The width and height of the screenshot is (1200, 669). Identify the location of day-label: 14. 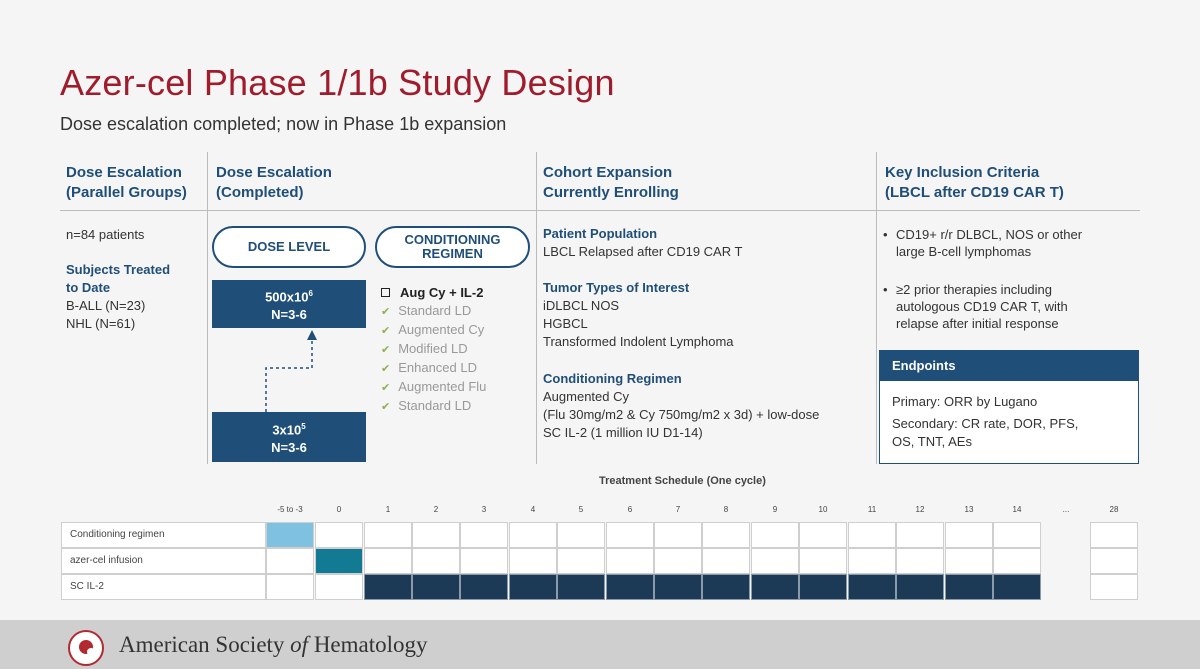
(1017, 509).